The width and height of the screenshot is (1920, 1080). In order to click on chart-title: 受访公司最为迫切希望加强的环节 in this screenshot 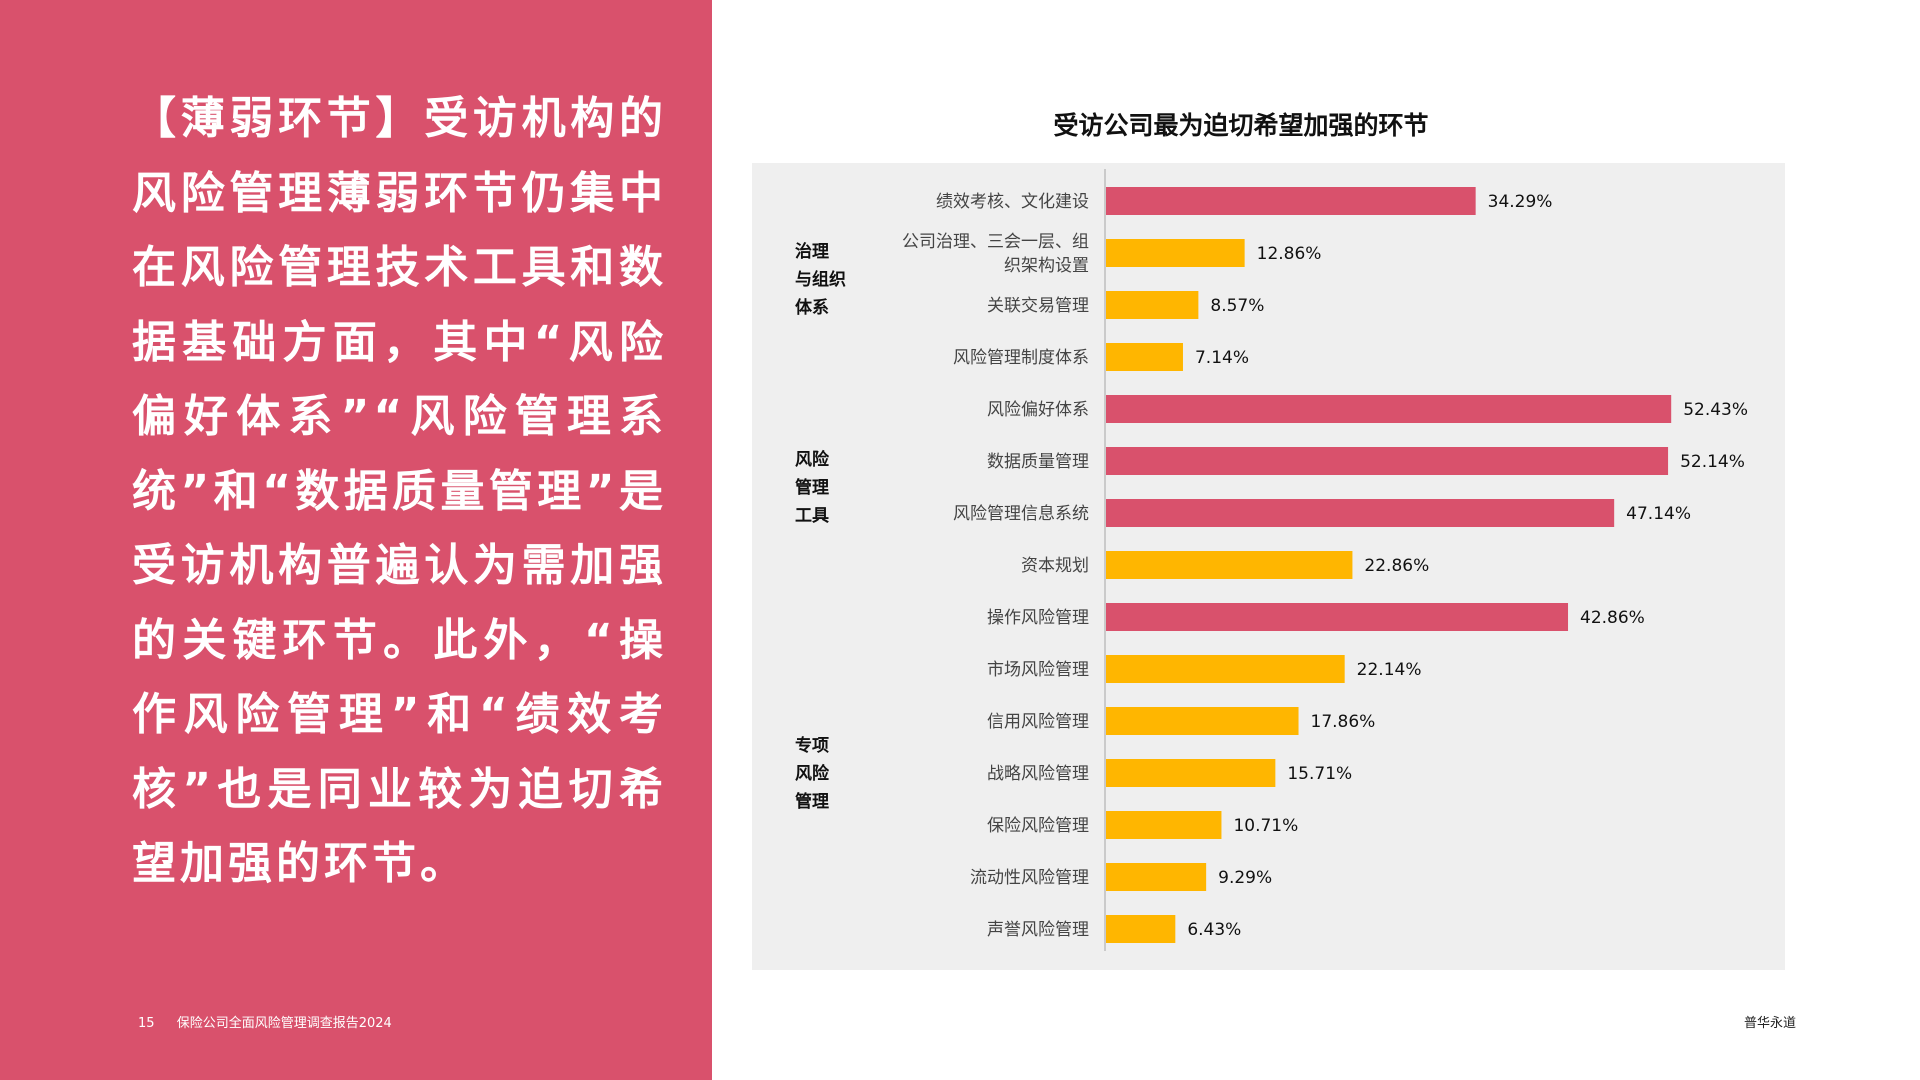, I will do `click(1241, 125)`.